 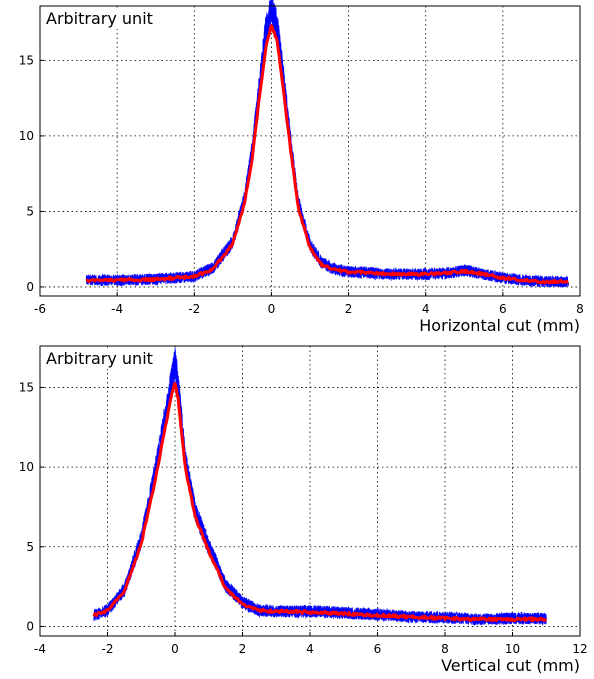 What do you see at coordinates (579, 649) in the screenshot?
I see `chart-bottom-x-tick-label: 12` at bounding box center [579, 649].